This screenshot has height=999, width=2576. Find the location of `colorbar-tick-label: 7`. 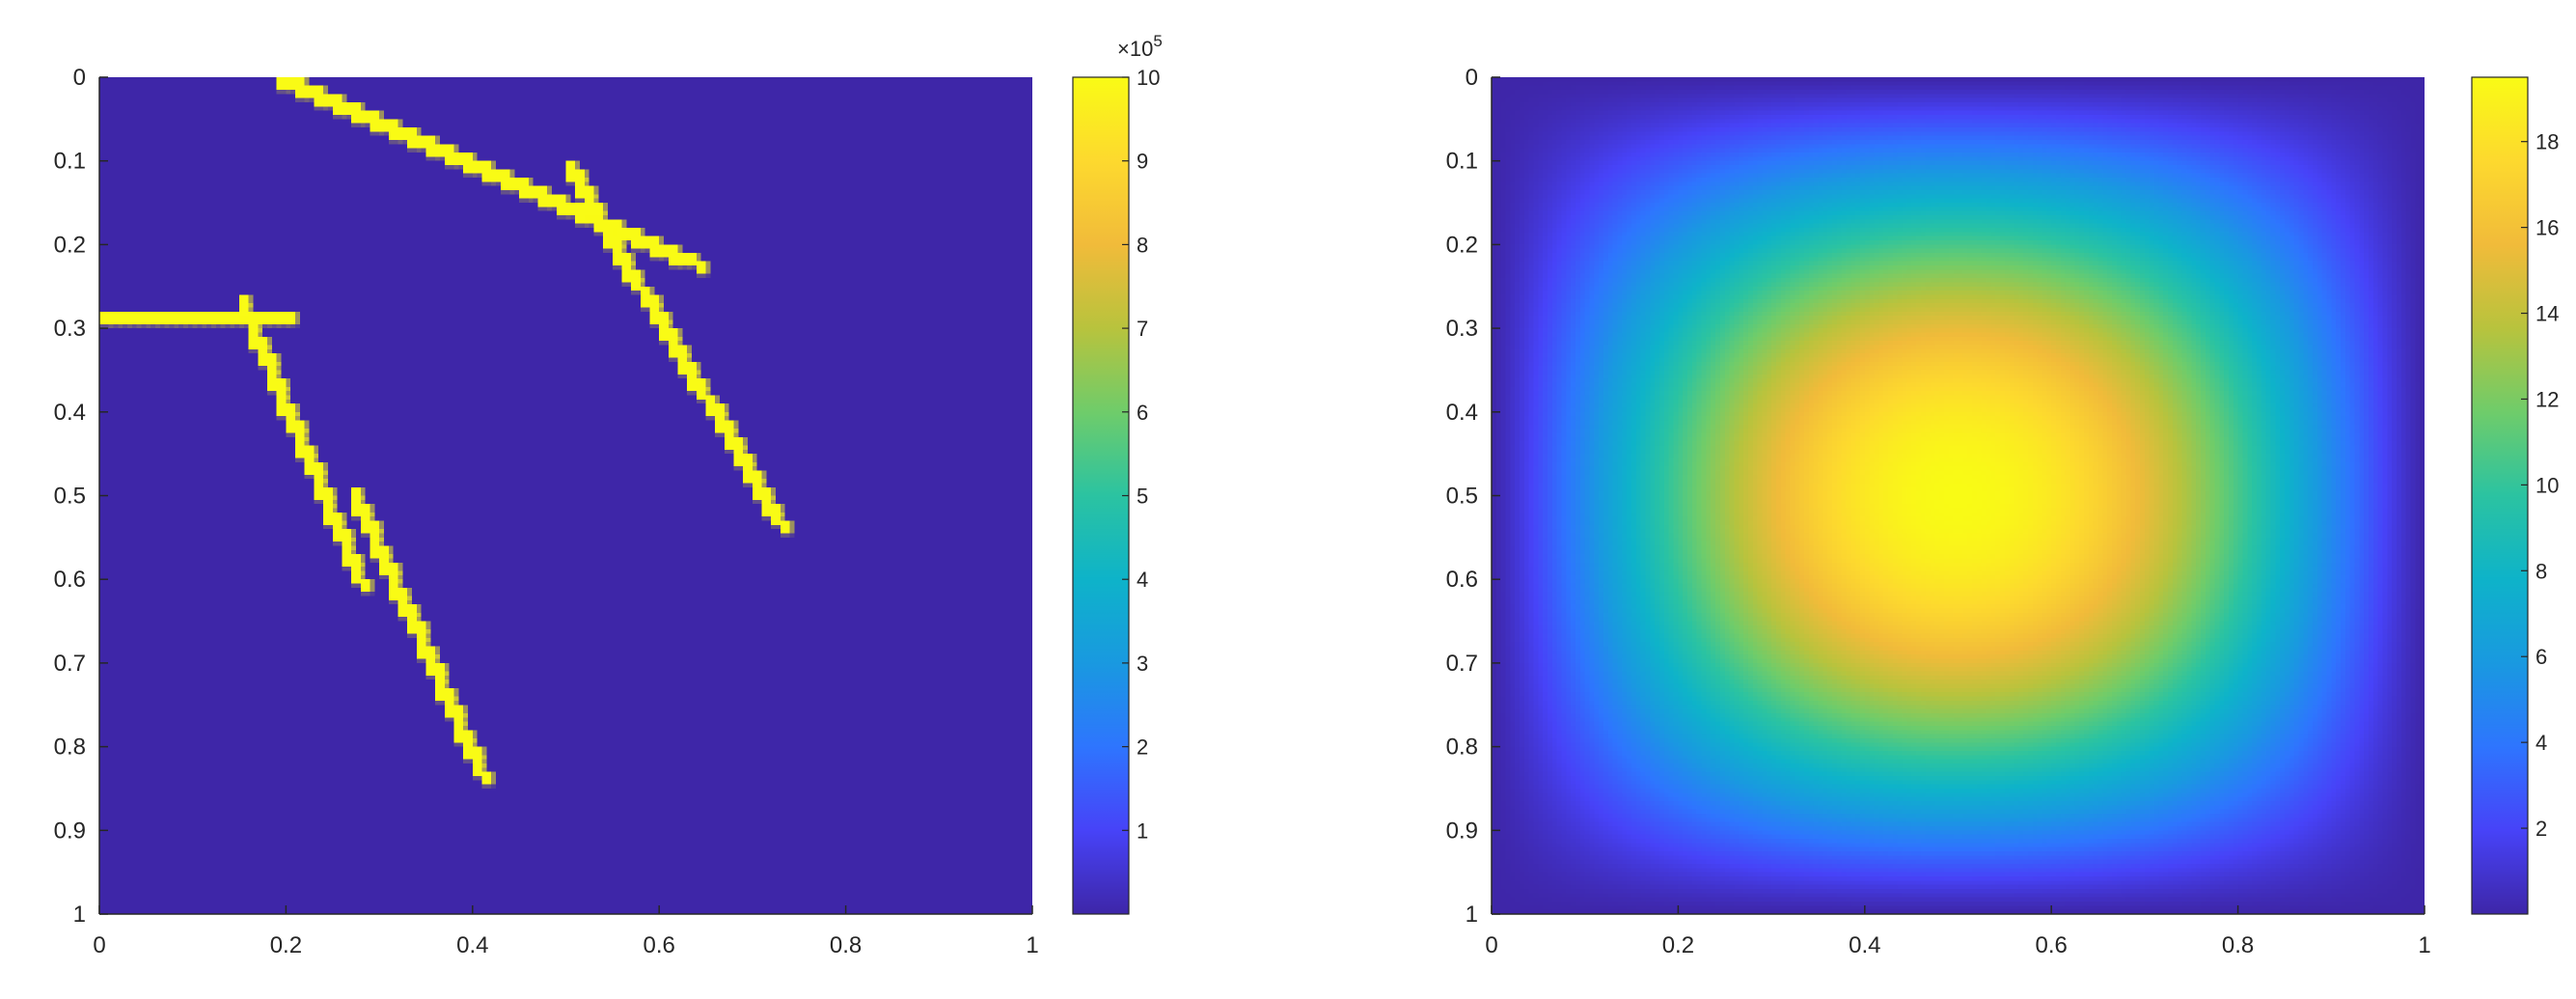

colorbar-tick-label: 7 is located at coordinates (1142, 329).